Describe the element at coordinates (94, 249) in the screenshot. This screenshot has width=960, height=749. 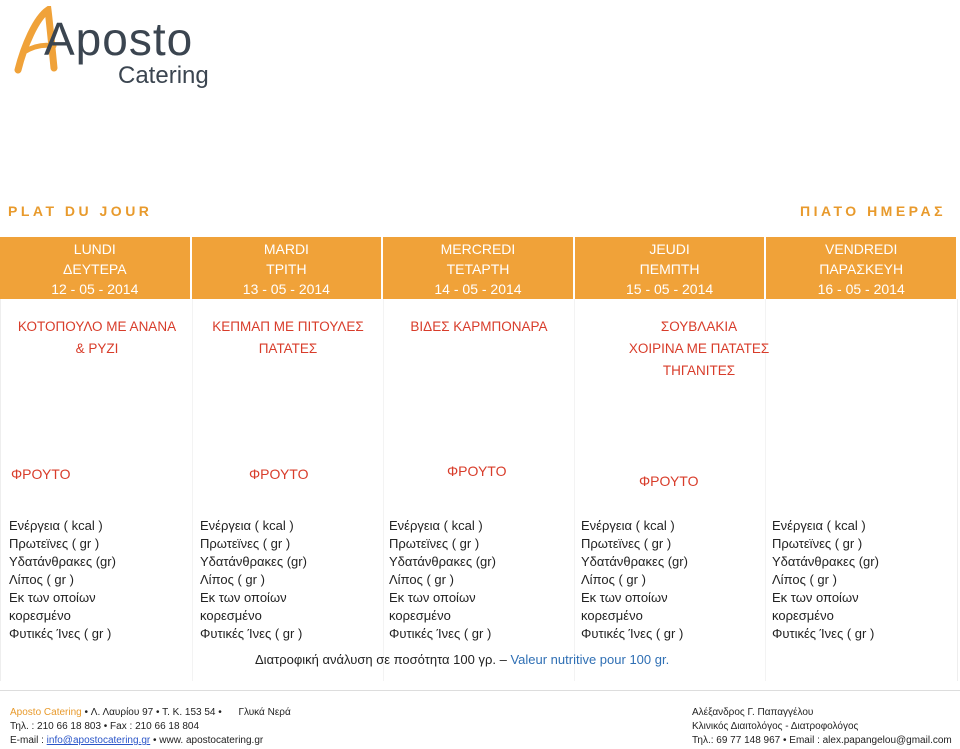
I see `day-fr: LUNDI` at that location.